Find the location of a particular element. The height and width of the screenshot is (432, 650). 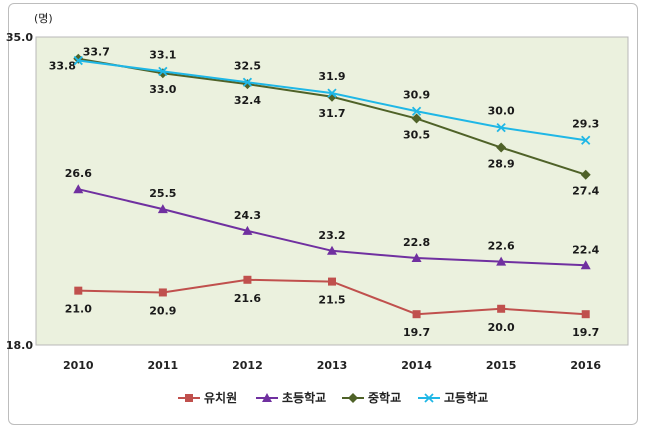

data-label: 25.5 is located at coordinates (162, 193).